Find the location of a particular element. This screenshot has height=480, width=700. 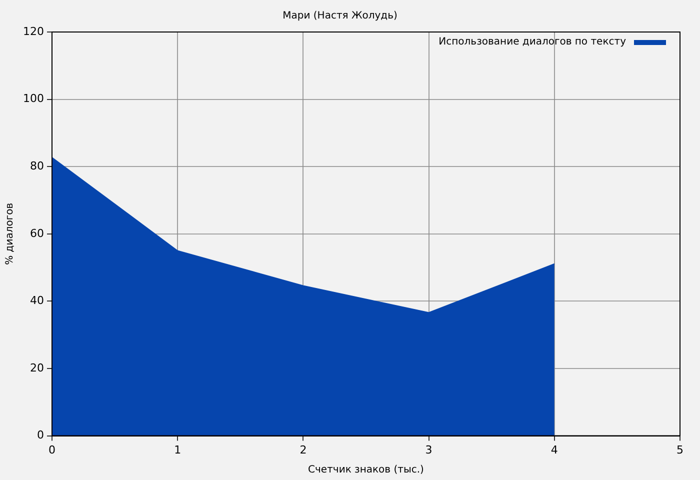

y-tick-label: 60 is located at coordinates (37, 233).